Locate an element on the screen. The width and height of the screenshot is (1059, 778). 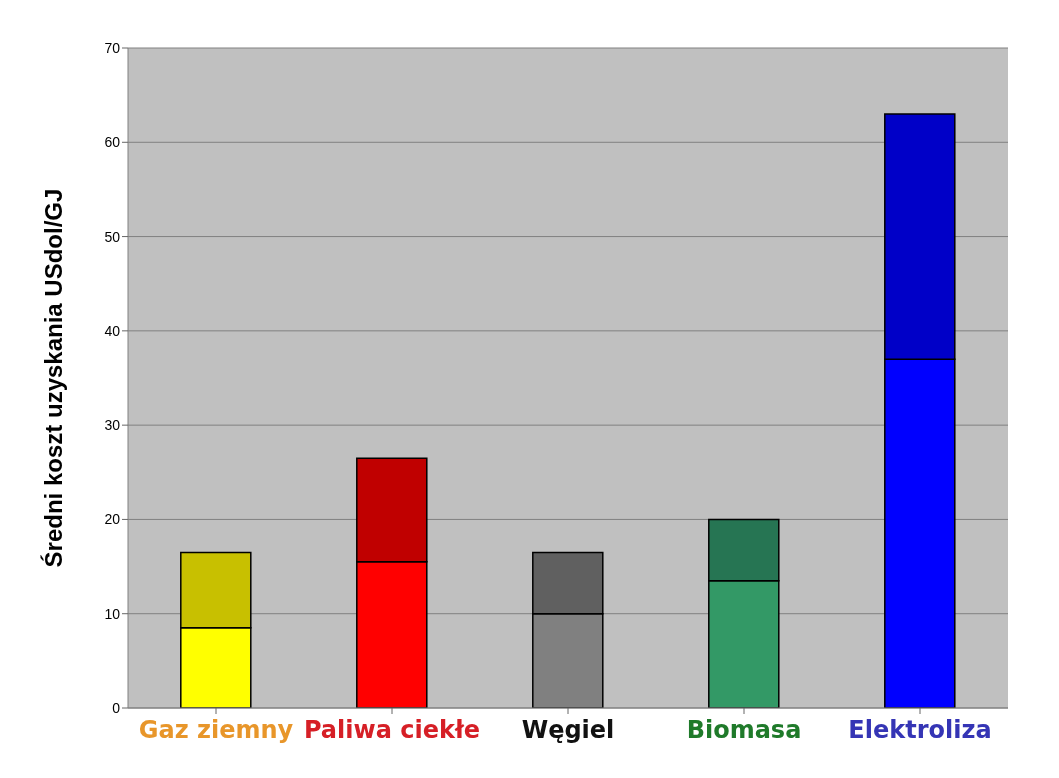
x-tick-label: Elektroliza is located at coordinates (920, 730).